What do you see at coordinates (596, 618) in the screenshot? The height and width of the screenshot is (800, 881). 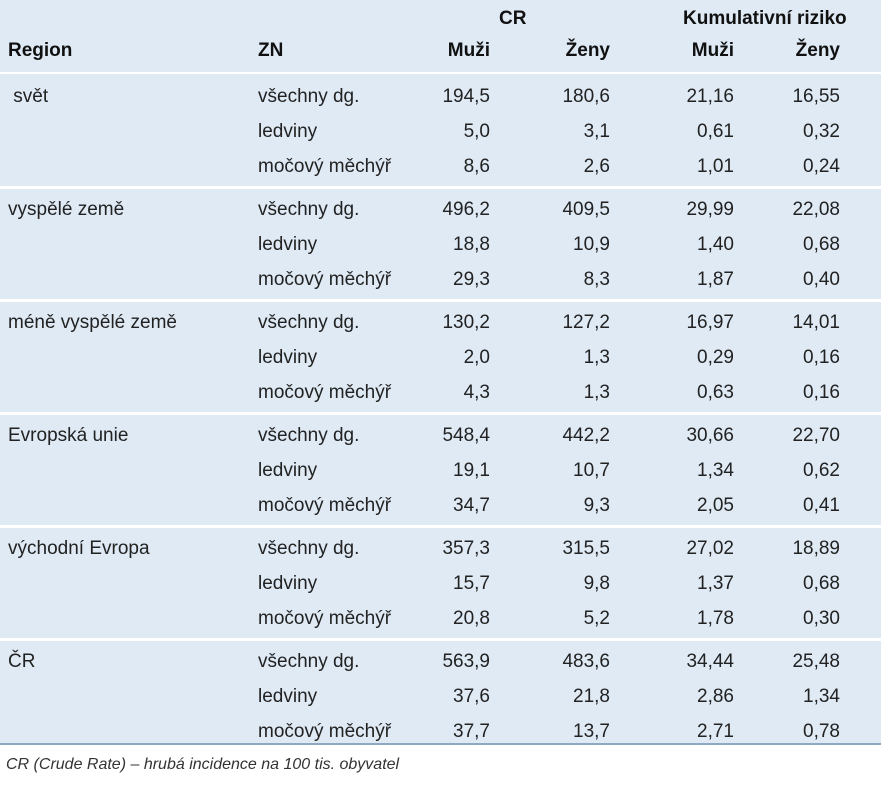 I see `cr-women-value: 5,2` at bounding box center [596, 618].